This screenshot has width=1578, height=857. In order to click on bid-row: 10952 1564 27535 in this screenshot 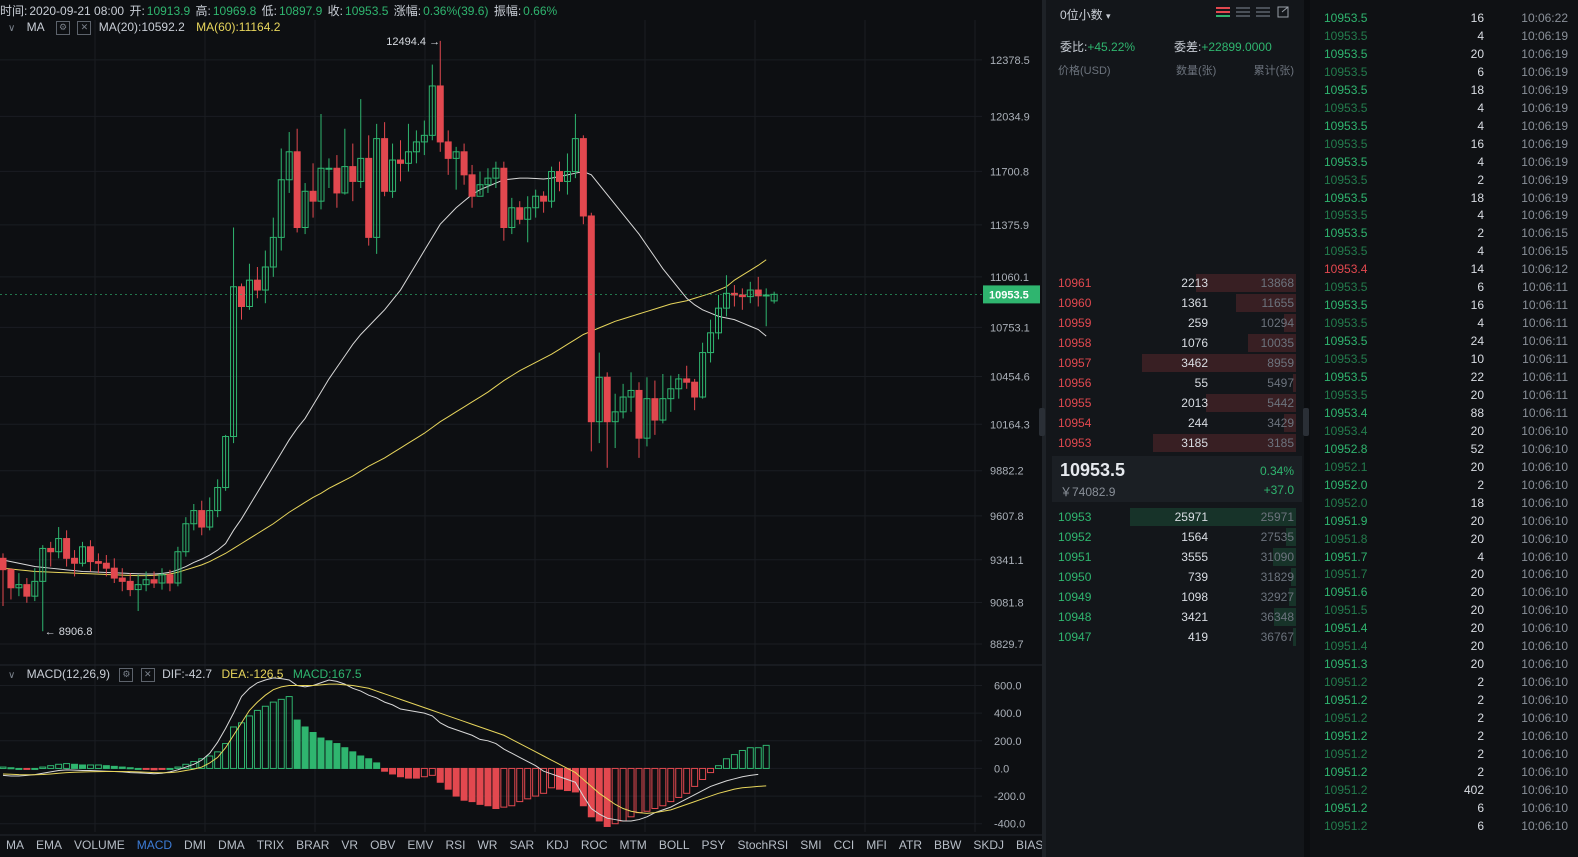, I will do `click(1175, 537)`.